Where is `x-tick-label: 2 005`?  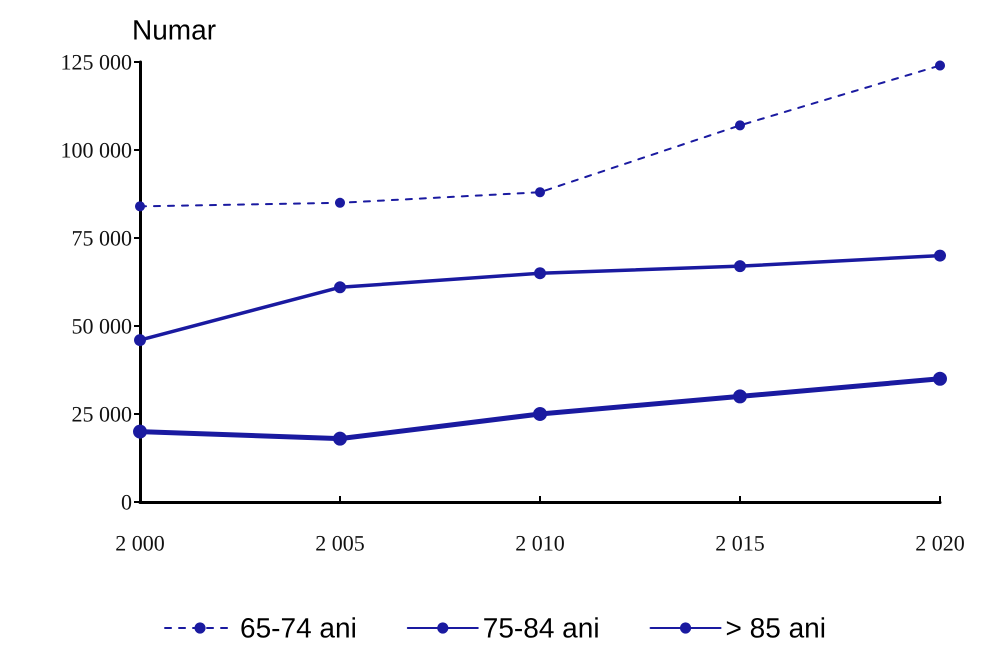
x-tick-label: 2 005 is located at coordinates (340, 543).